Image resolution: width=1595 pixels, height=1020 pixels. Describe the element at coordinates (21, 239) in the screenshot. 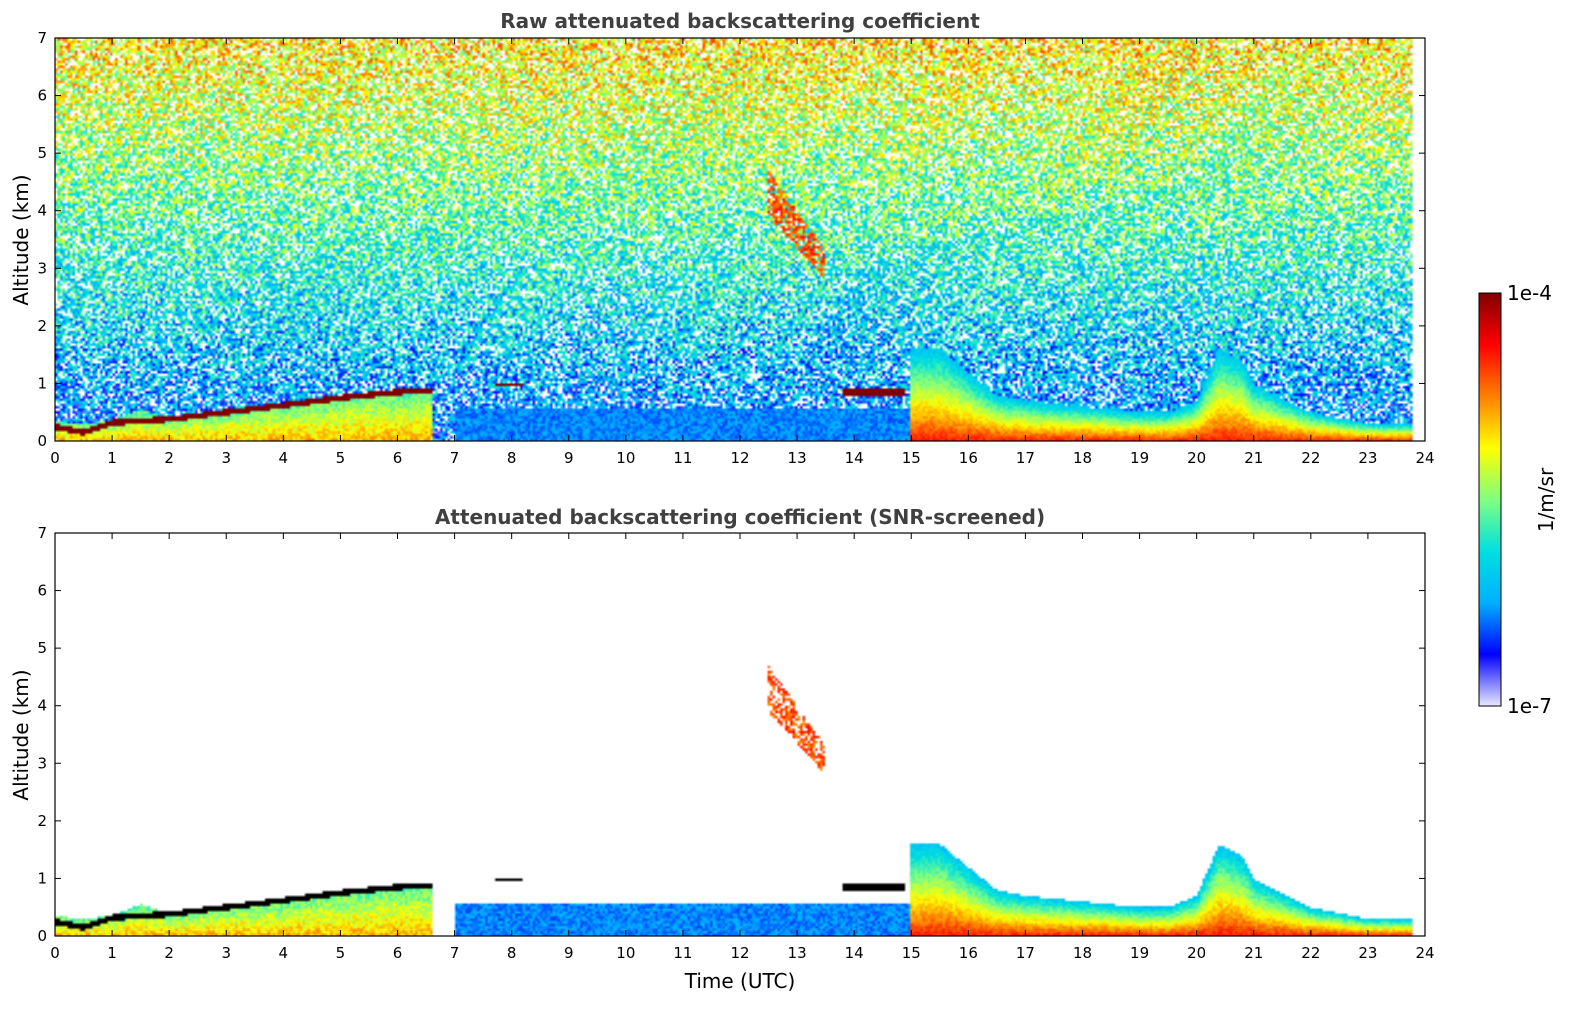

I see `panel1-ylabel: Altitude (km)` at that location.